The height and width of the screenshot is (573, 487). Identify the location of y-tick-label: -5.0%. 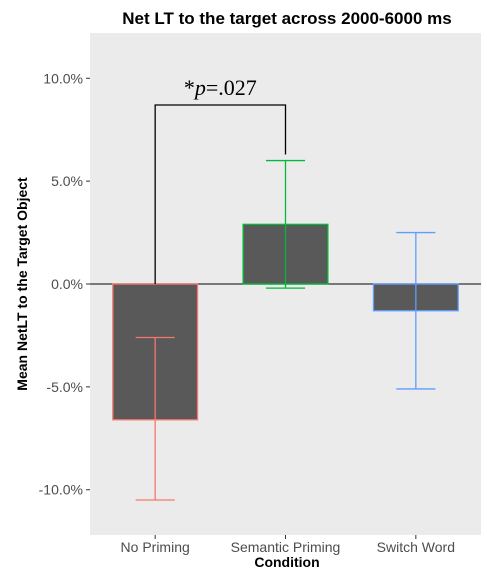
(64, 387).